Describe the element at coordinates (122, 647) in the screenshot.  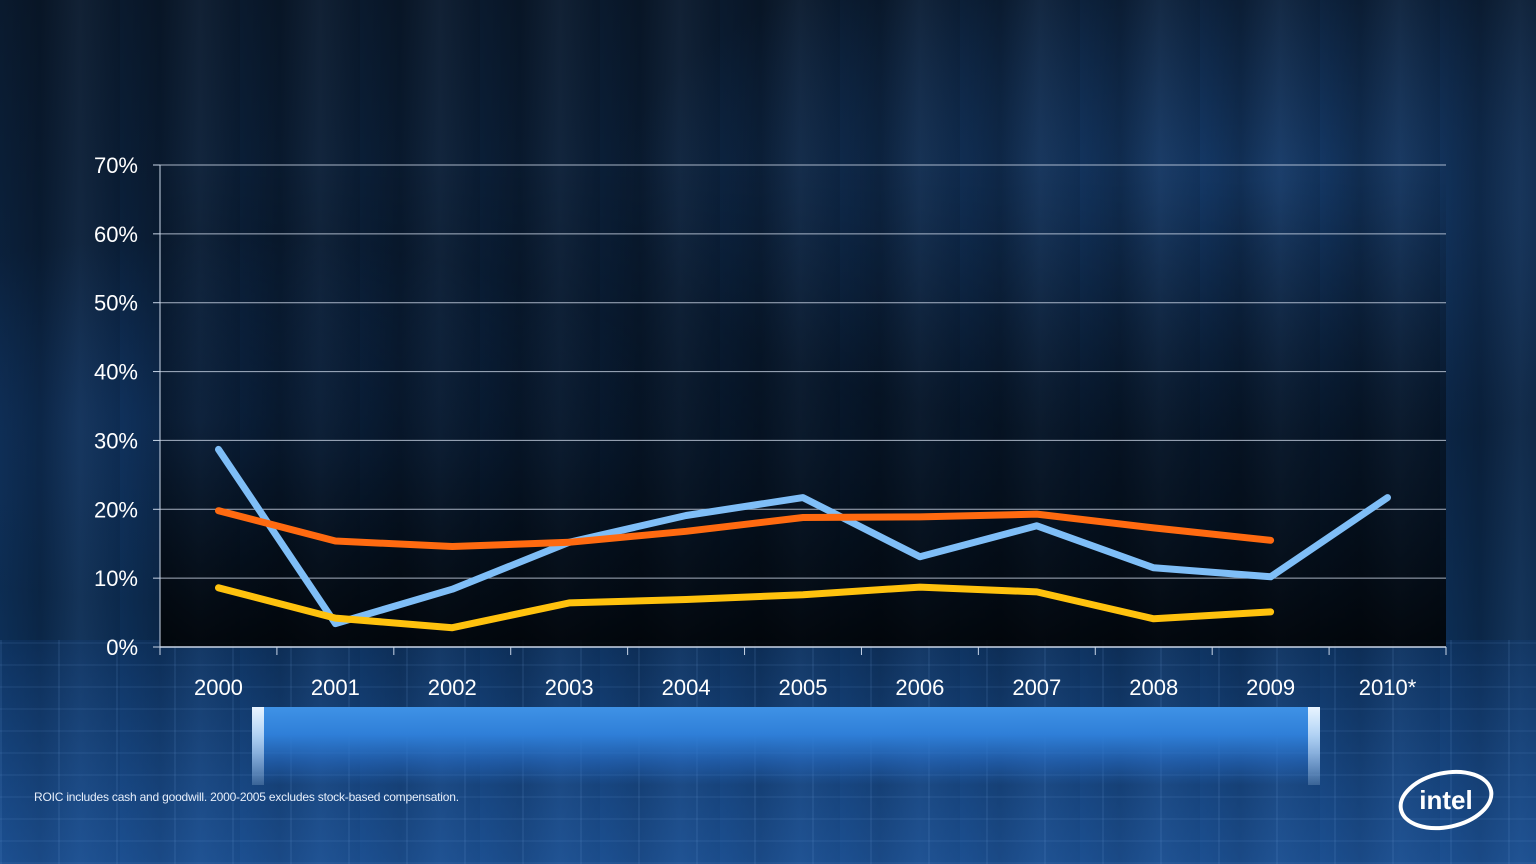
I see `y-tick-label: 0%` at that location.